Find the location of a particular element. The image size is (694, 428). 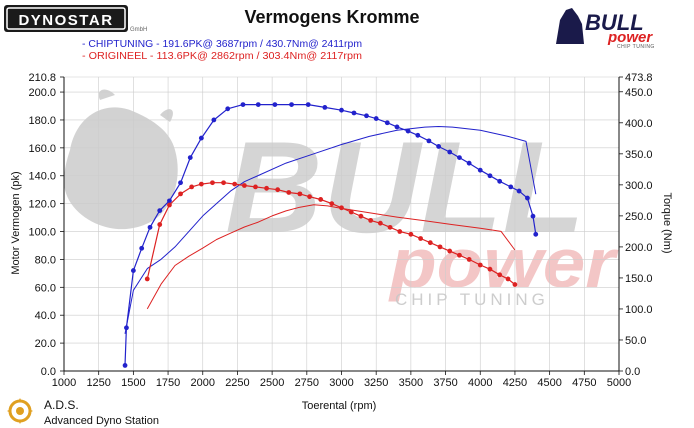

dynostar-logo-small: GmbH is located at coordinates (138, 30).